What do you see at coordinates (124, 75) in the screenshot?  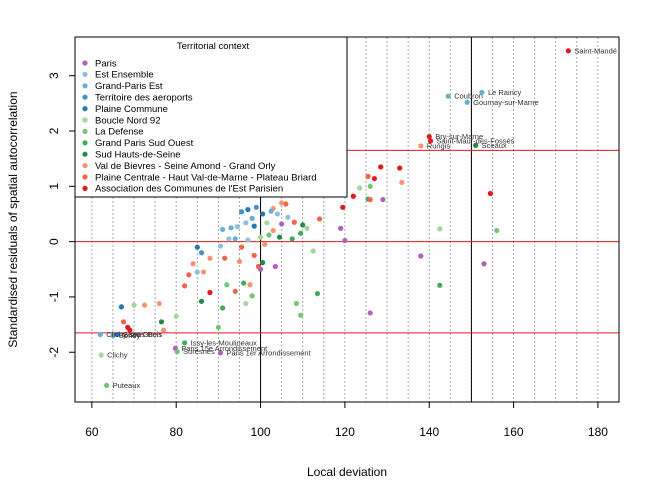 I see `legend-entry-label: Est Ensemble` at bounding box center [124, 75].